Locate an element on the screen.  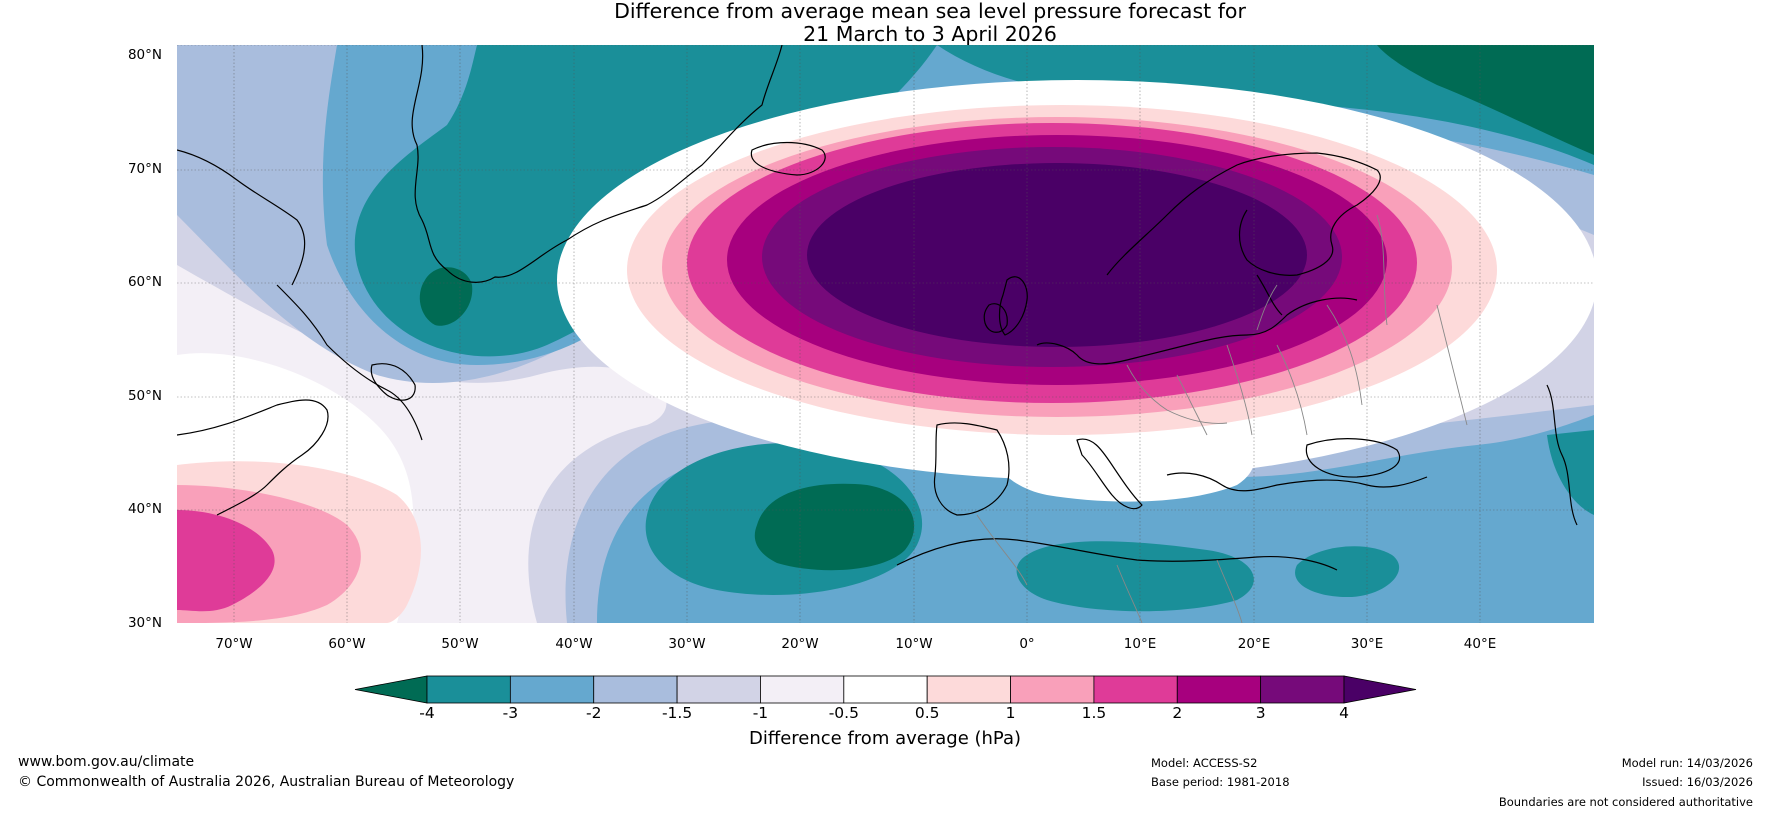
med-low is located at coordinates (1135, 576).